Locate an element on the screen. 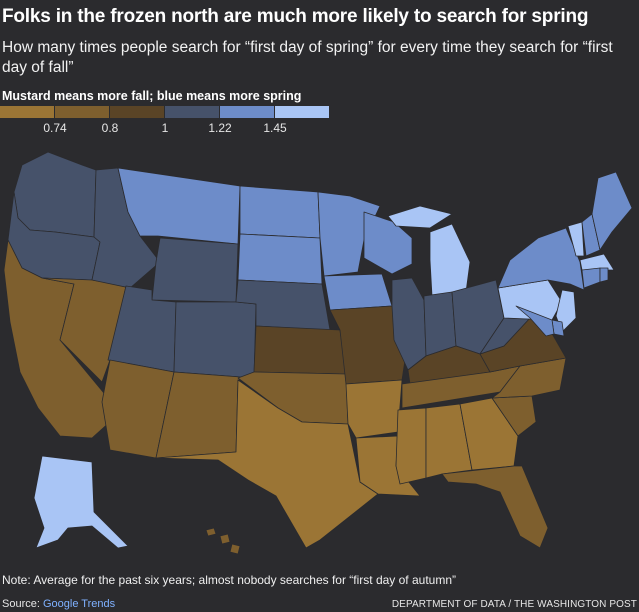 The height and width of the screenshot is (612, 639). state-sd is located at coordinates (280, 259).